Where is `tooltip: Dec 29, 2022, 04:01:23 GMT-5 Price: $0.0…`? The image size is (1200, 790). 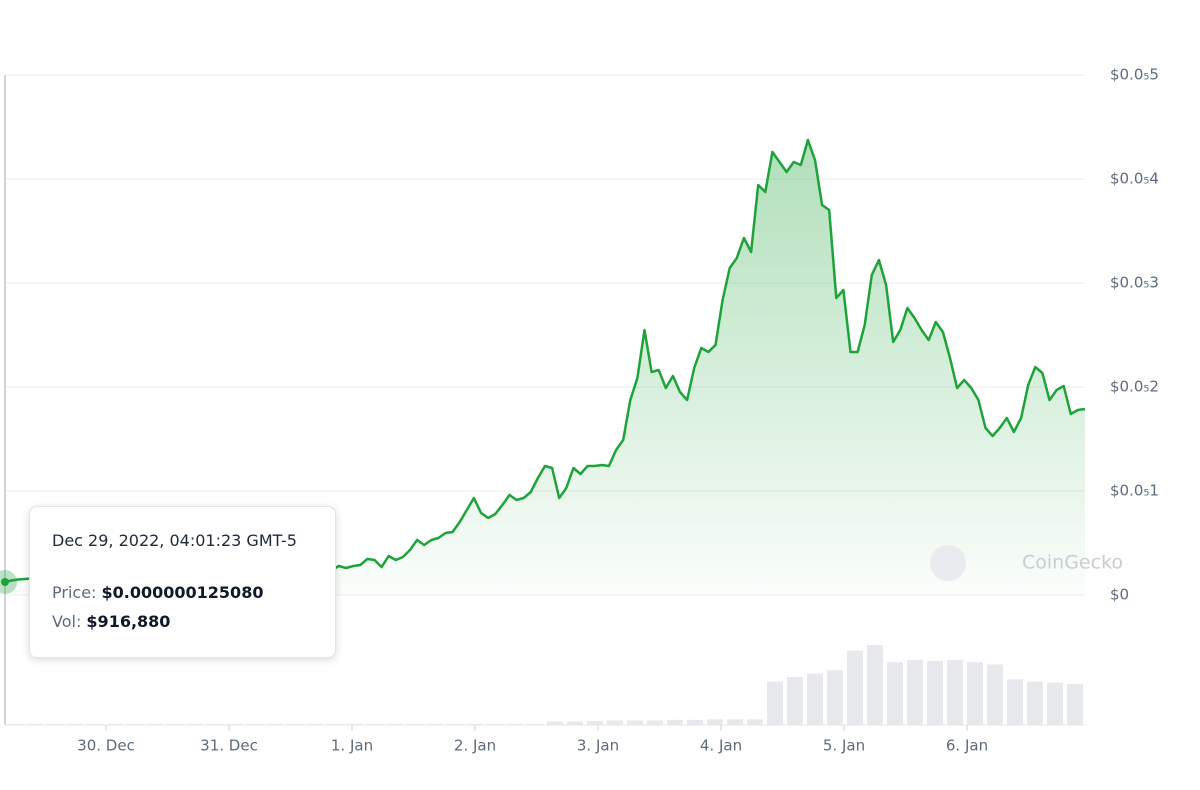 tooltip: Dec 29, 2022, 04:01:23 GMT-5 Price: $0.0… is located at coordinates (182, 582).